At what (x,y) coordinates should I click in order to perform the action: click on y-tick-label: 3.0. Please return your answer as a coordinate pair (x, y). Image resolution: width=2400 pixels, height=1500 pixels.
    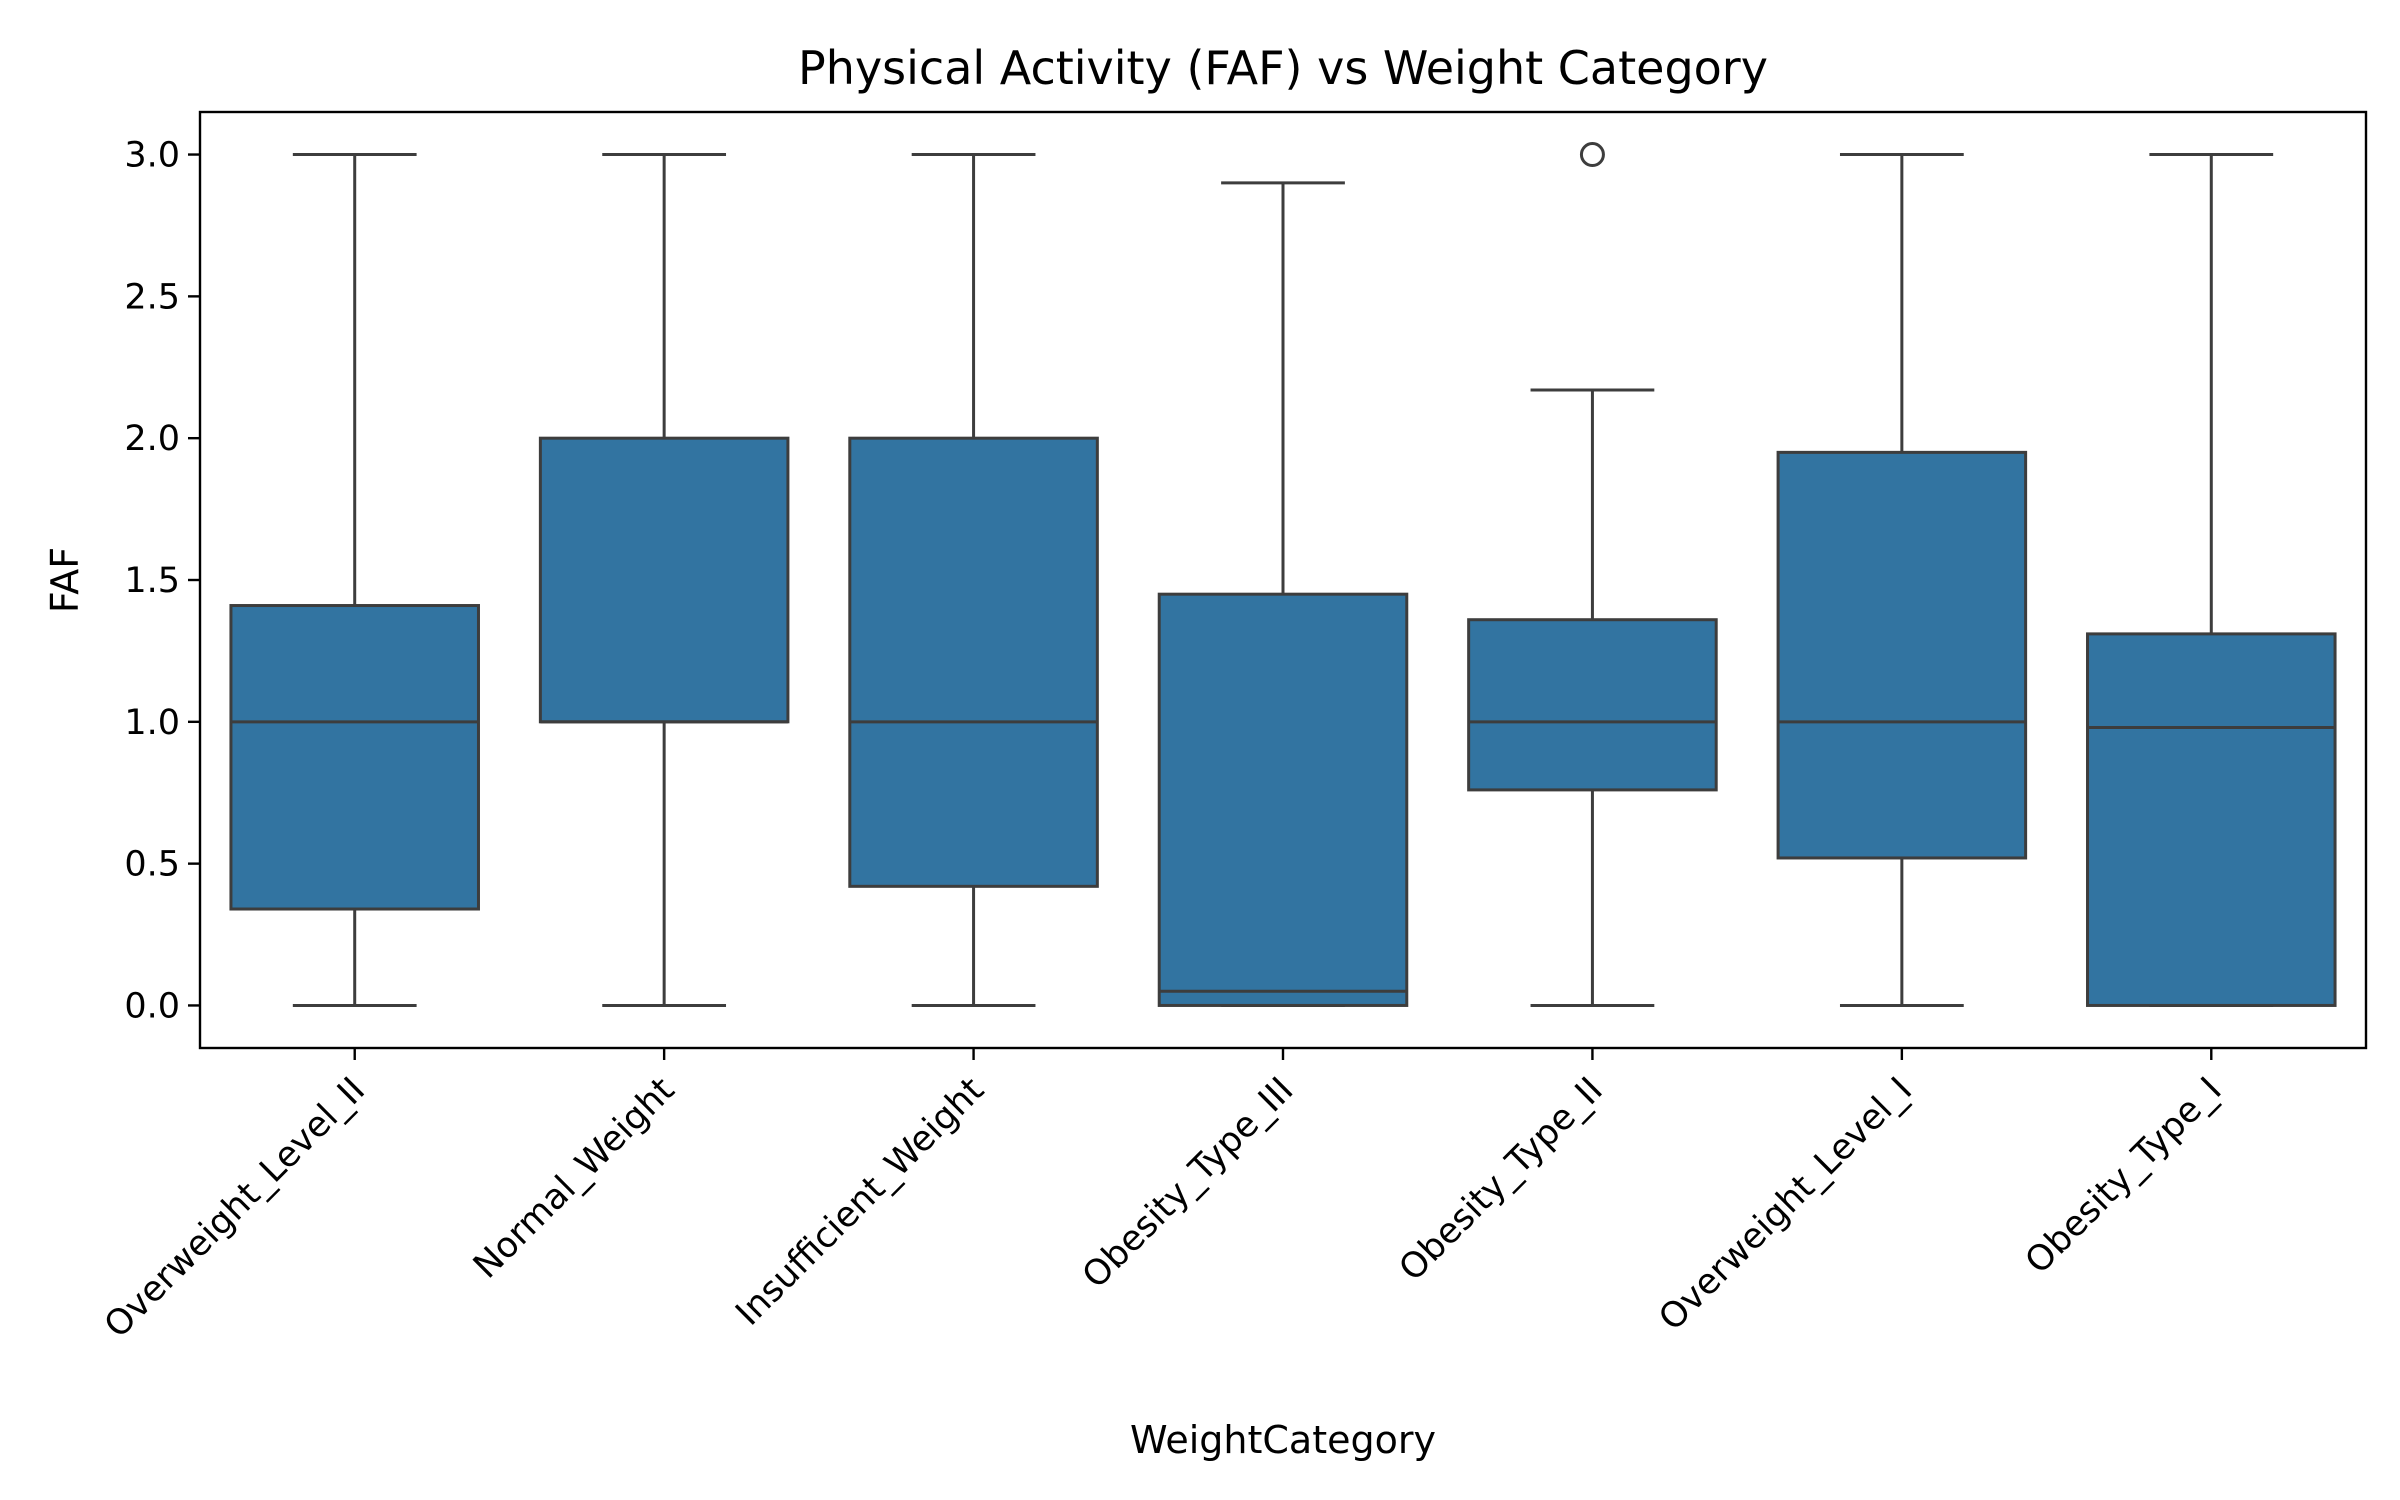
    Looking at the image, I should click on (152, 156).